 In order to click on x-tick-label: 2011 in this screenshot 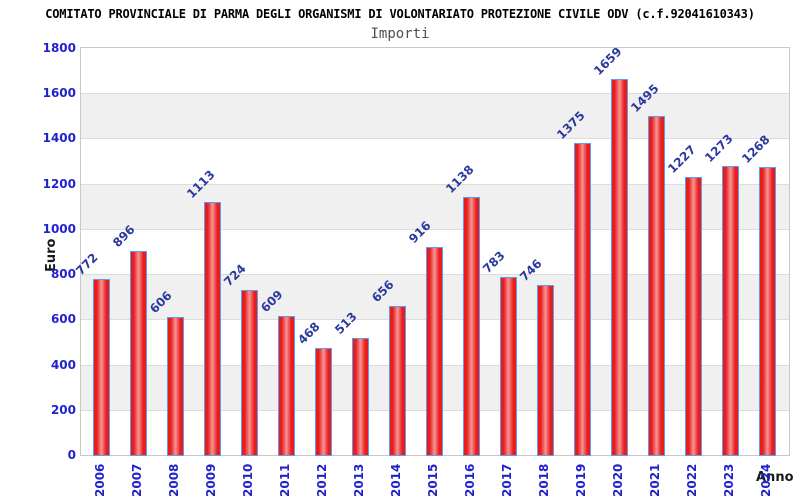, I will do `click(285, 480)`.